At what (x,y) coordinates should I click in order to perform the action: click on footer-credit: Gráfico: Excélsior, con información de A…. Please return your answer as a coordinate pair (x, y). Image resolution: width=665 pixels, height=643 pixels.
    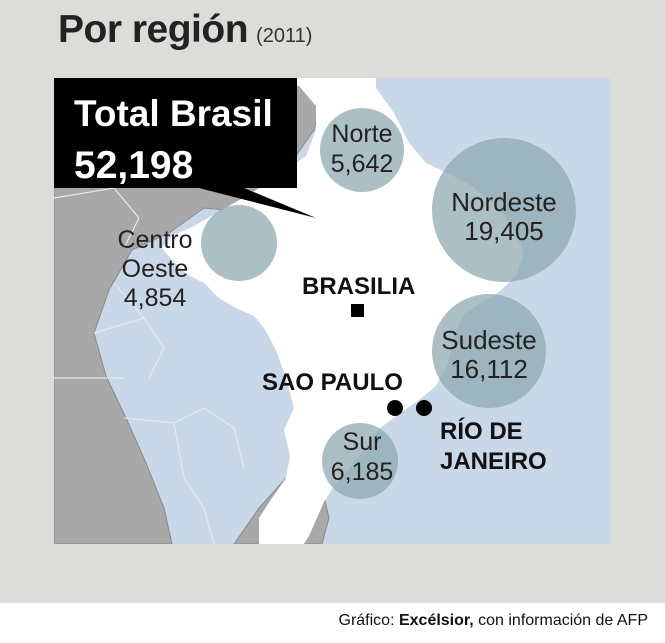
    Looking at the image, I should click on (494, 621).